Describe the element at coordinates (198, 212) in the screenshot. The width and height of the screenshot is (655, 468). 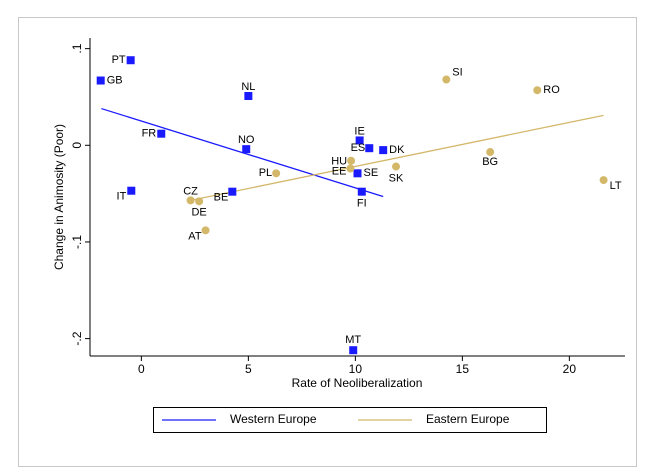
I see `point-label: DE` at that location.